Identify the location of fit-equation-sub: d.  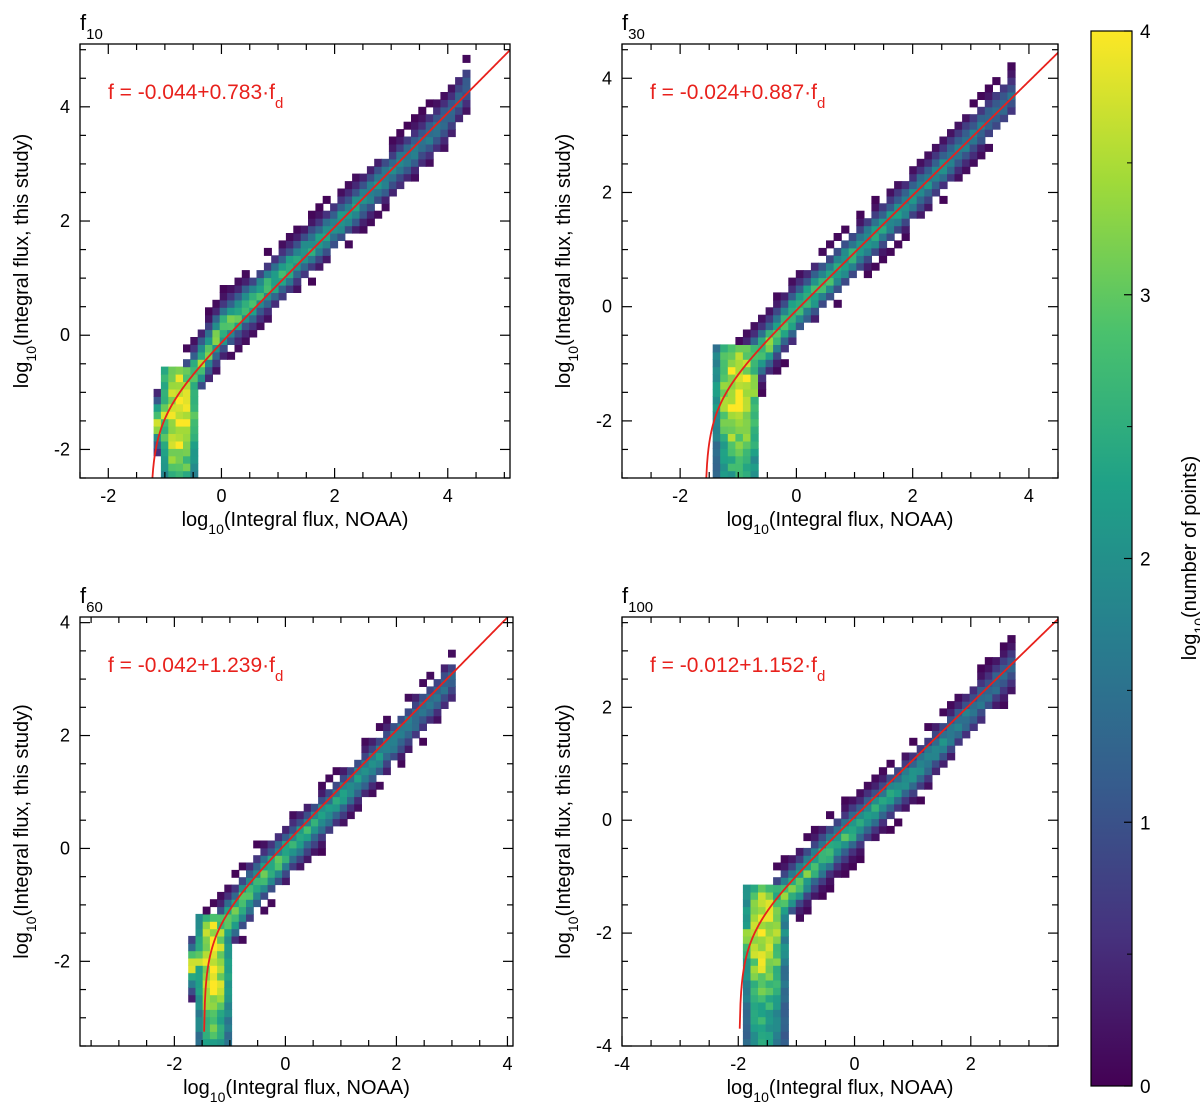
(821, 103).